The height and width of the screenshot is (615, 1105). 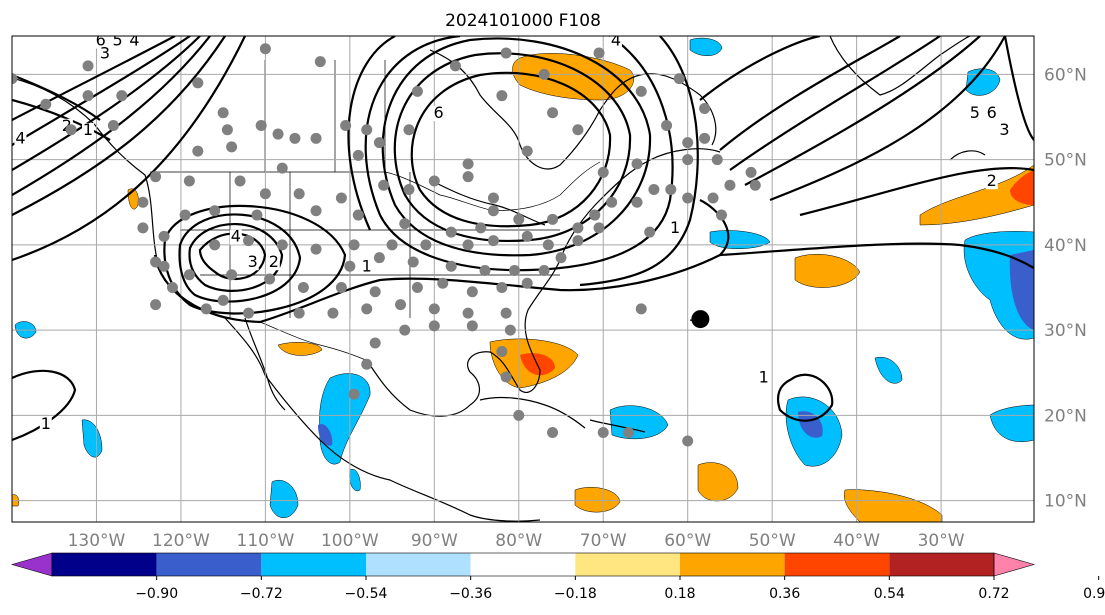 What do you see at coordinates (889, 594) in the screenshot?
I see `colorbar-tick-label: 0.54` at bounding box center [889, 594].